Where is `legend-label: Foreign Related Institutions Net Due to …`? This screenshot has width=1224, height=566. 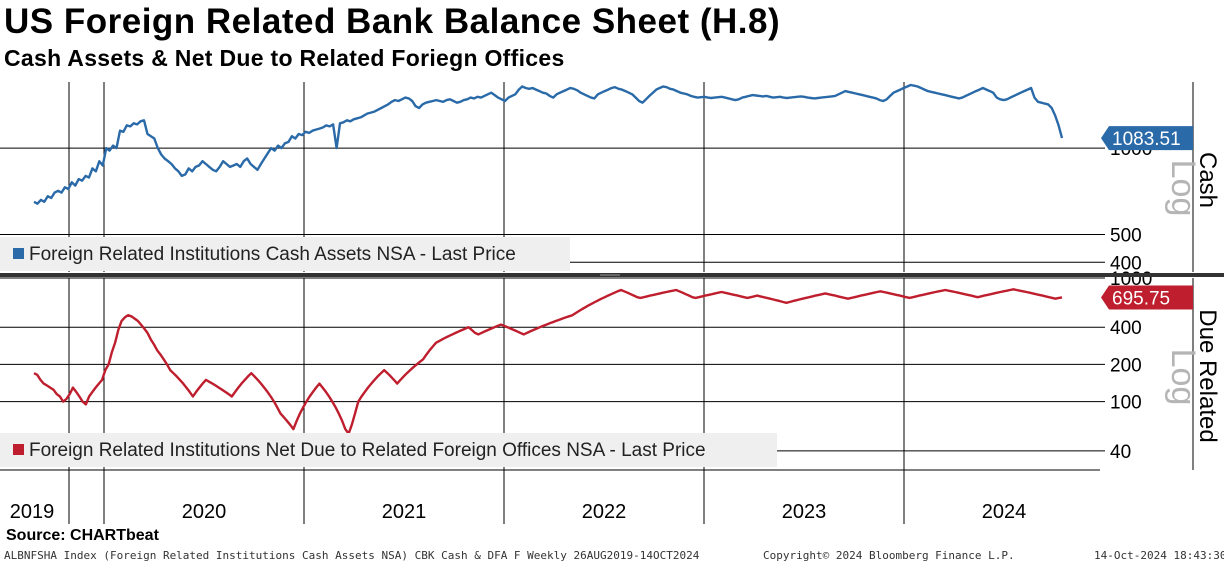
legend-label: Foreign Related Institutions Net Due to … is located at coordinates (367, 450).